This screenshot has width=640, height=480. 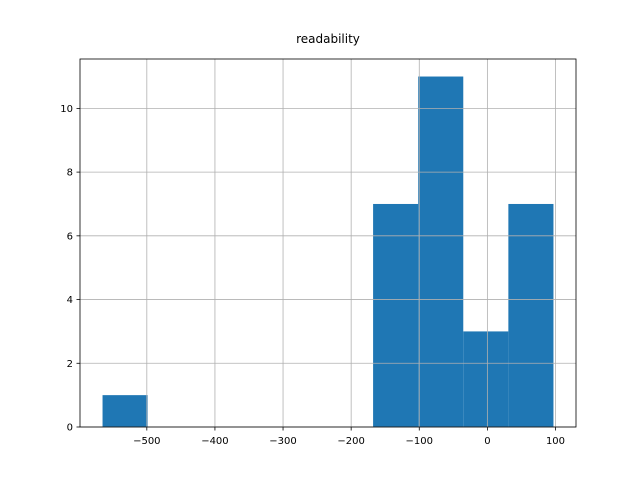 I want to click on y-tick-label: 4, so click(x=70, y=300).